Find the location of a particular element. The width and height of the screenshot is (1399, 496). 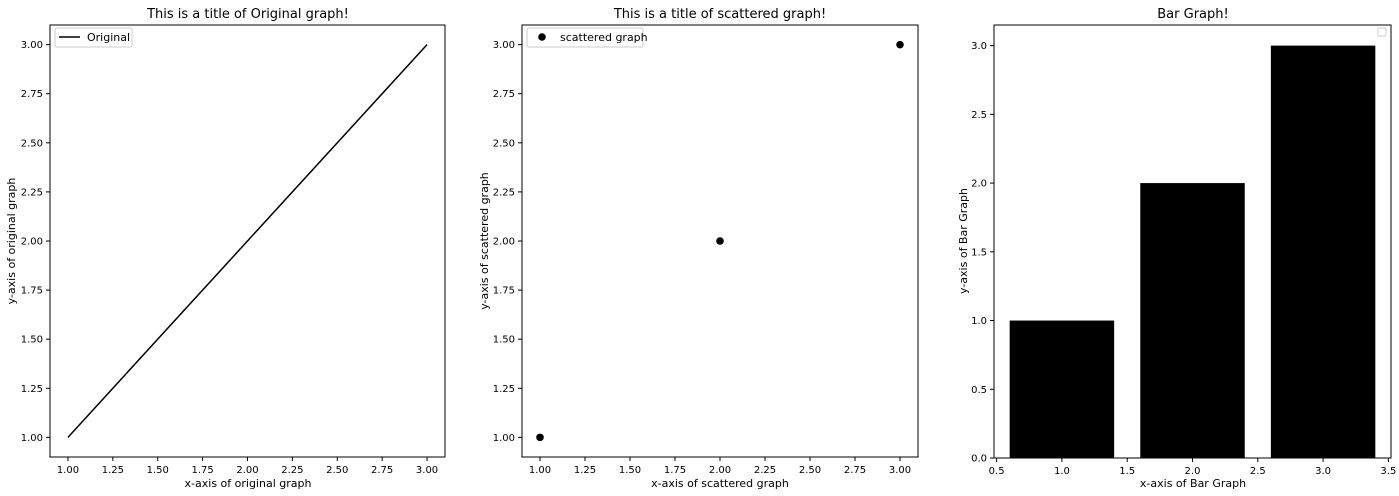

x-axis-label: x-axis of Bar Graph is located at coordinates (1193, 483).